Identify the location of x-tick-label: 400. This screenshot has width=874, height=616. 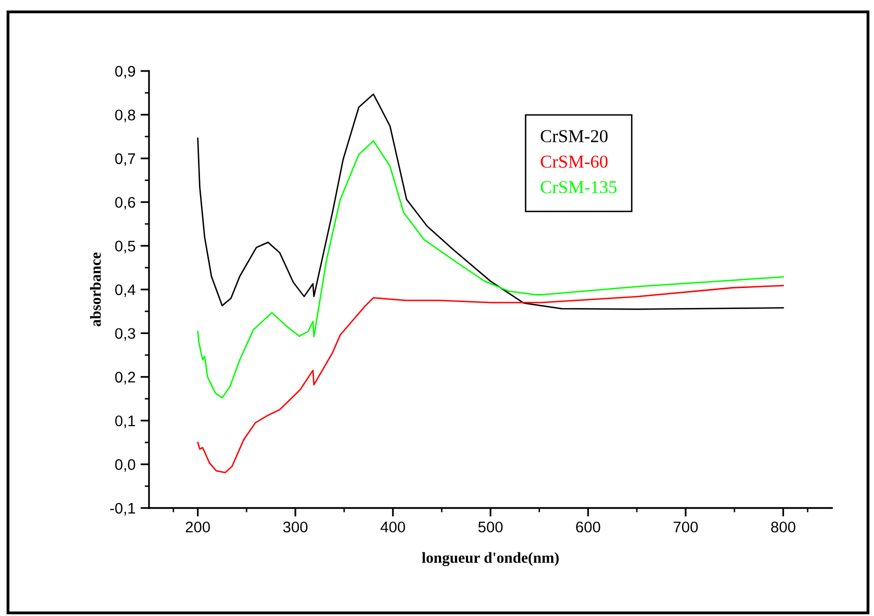
(393, 527).